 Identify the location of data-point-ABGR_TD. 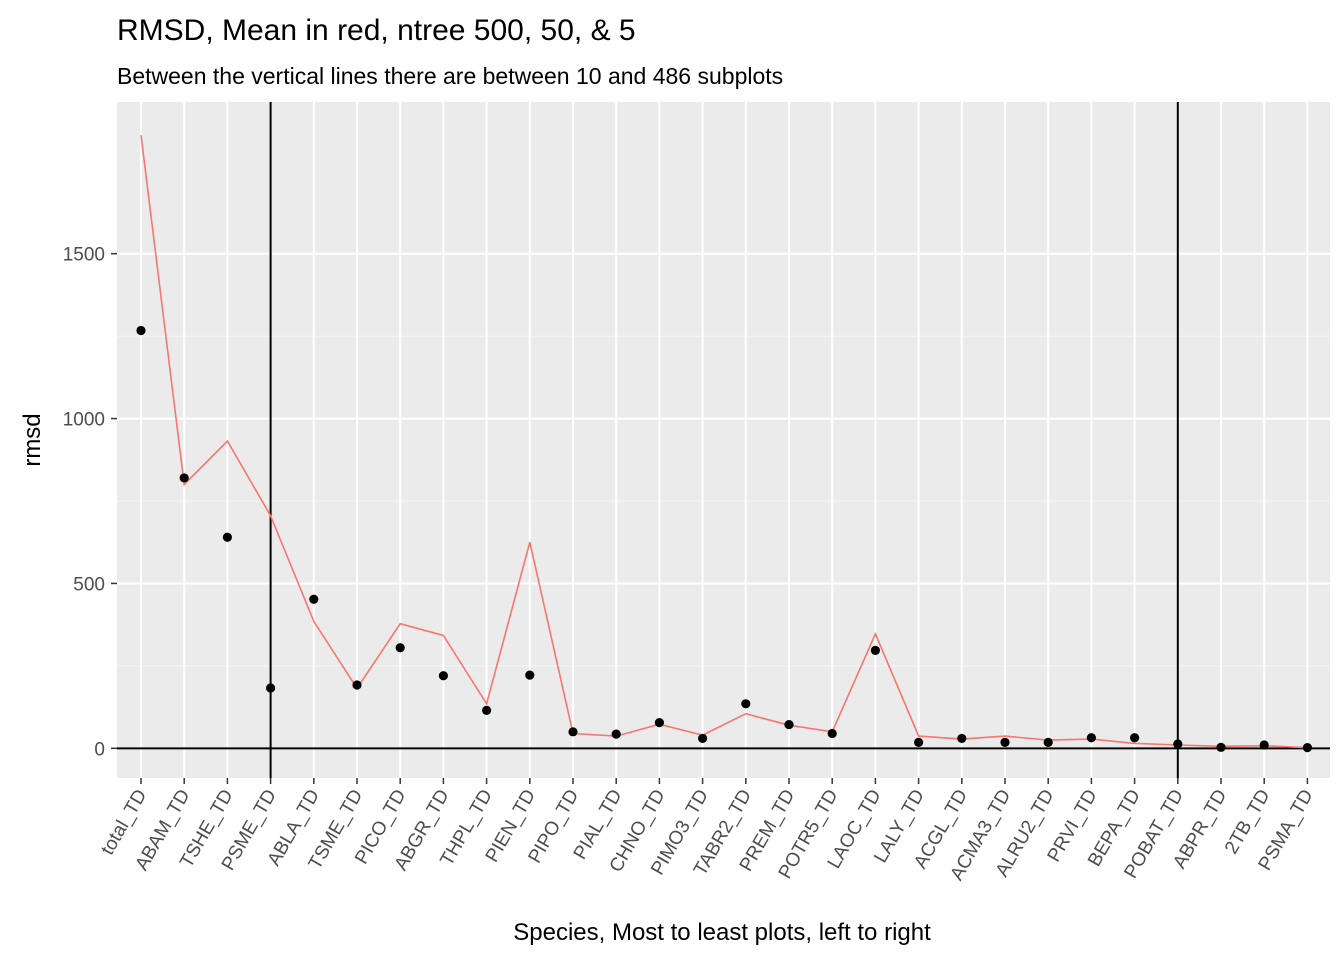
(443, 676).